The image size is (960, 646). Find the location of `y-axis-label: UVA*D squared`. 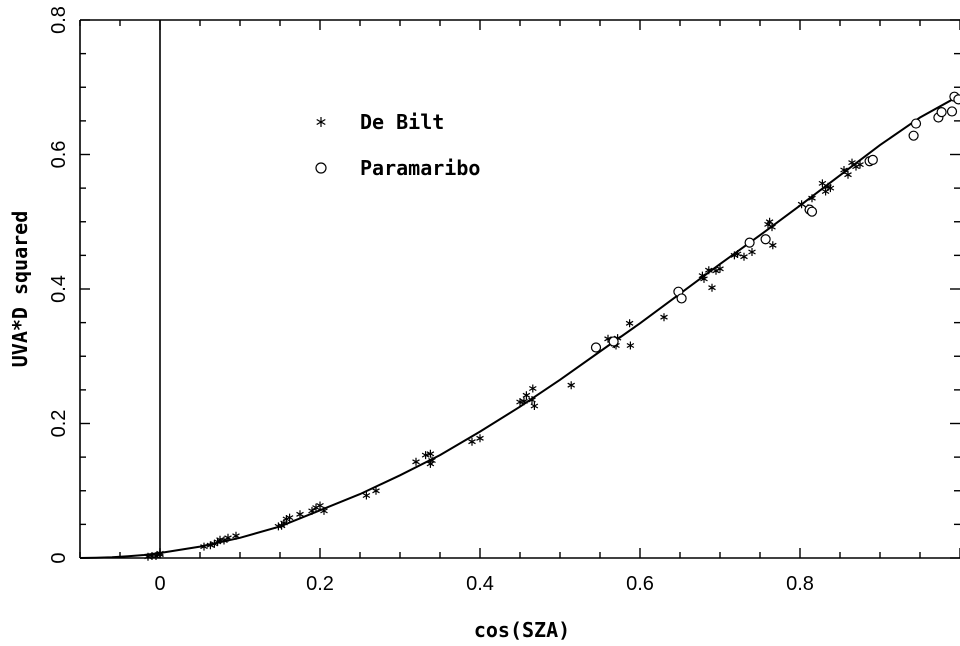

y-axis-label: UVA*D squared is located at coordinates (20, 289).